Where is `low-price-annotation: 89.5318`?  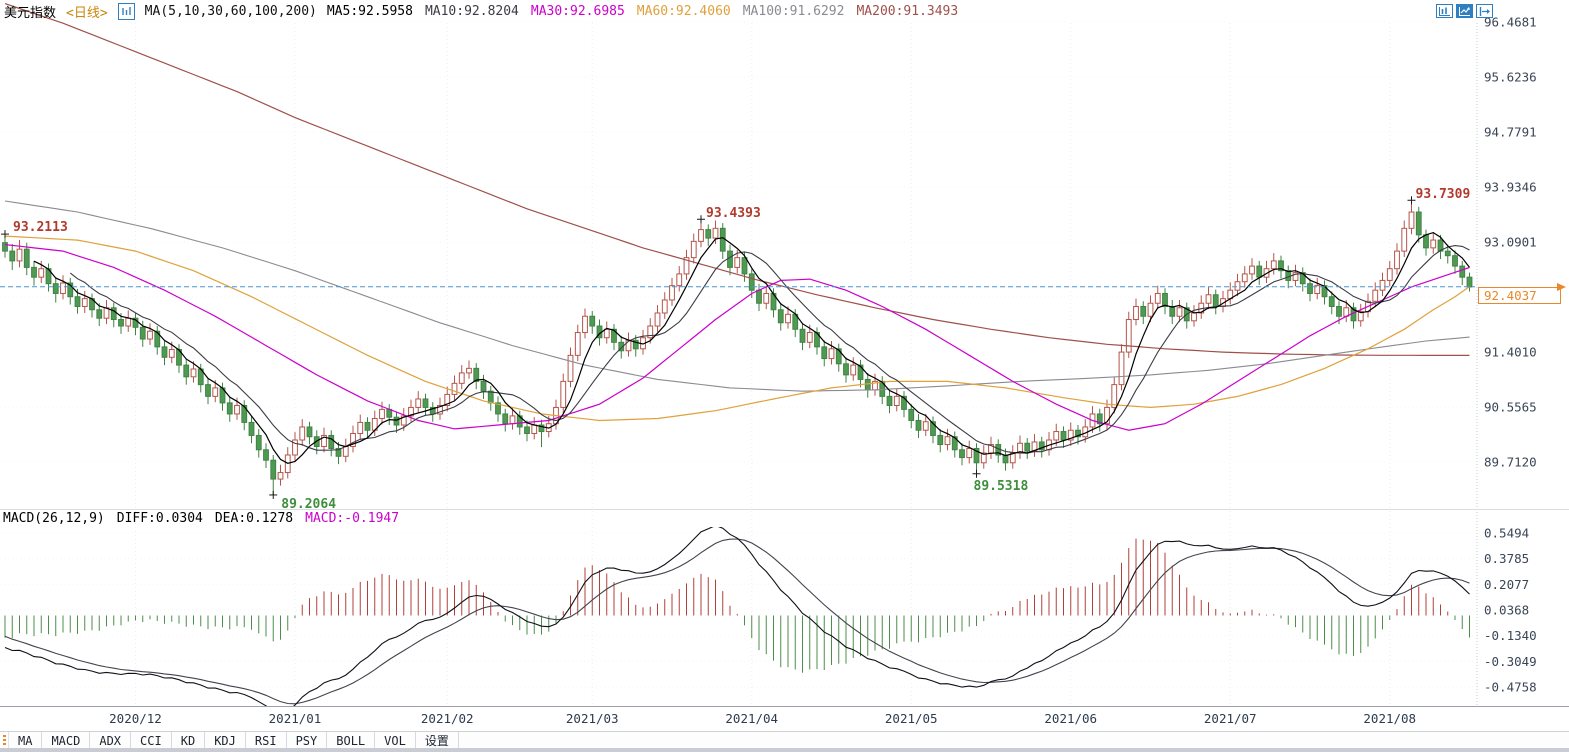 low-price-annotation: 89.5318 is located at coordinates (1001, 486).